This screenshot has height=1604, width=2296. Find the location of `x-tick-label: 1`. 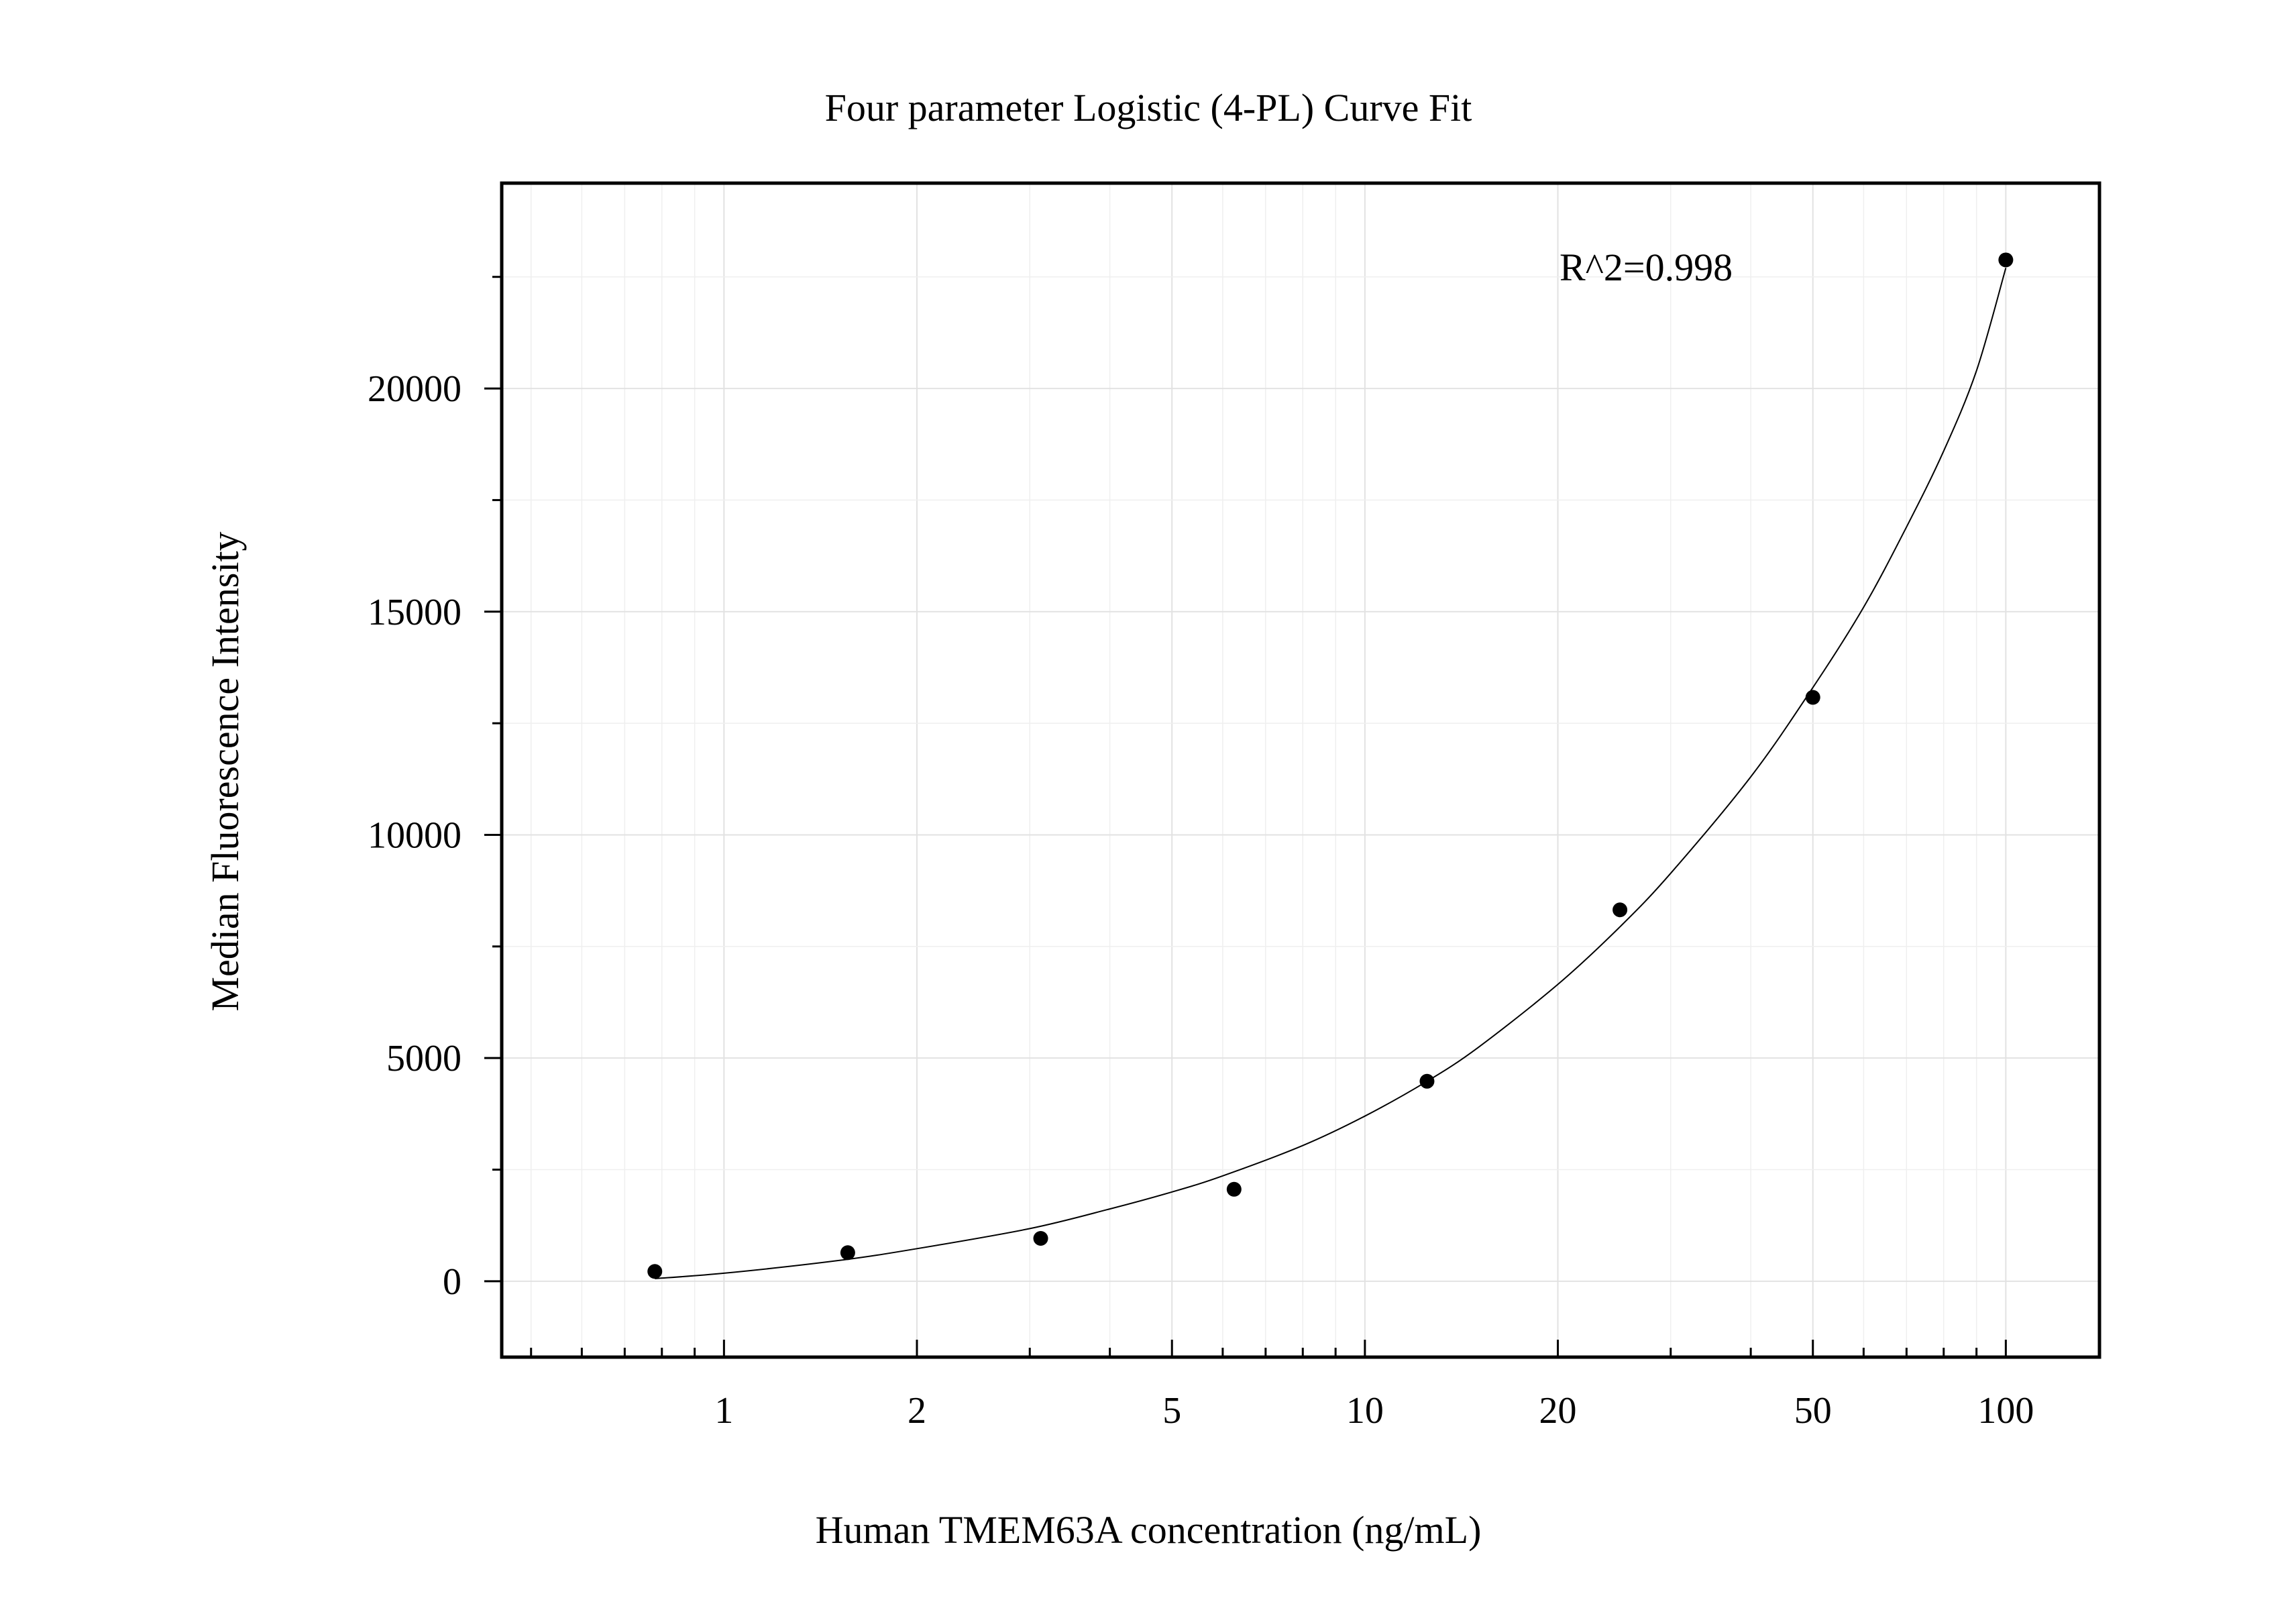

x-tick-label: 1 is located at coordinates (723, 1411).